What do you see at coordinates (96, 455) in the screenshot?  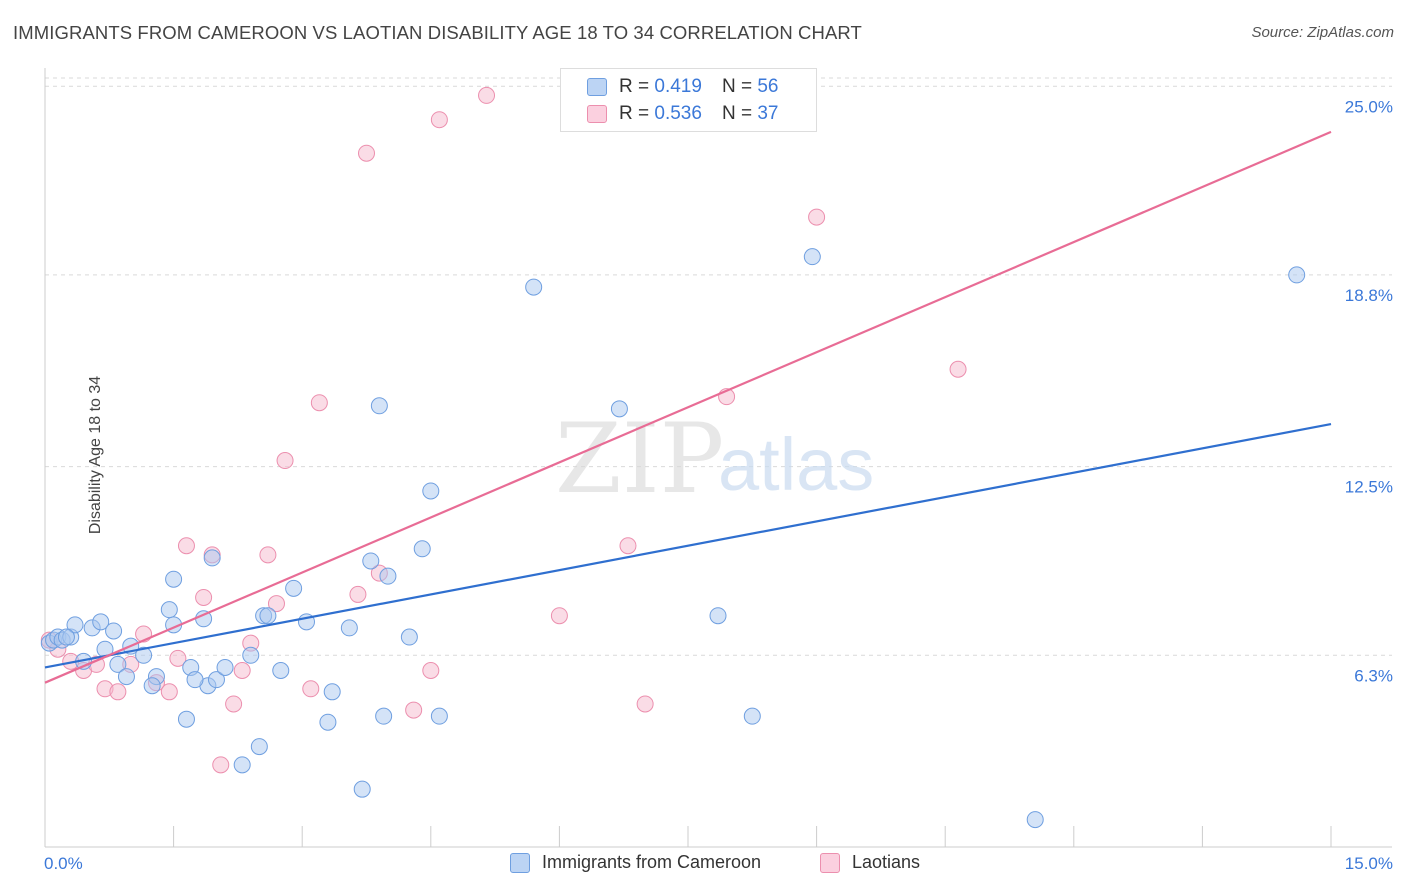 I see `y-axis-label: Disability Age 18 to 34` at bounding box center [96, 455].